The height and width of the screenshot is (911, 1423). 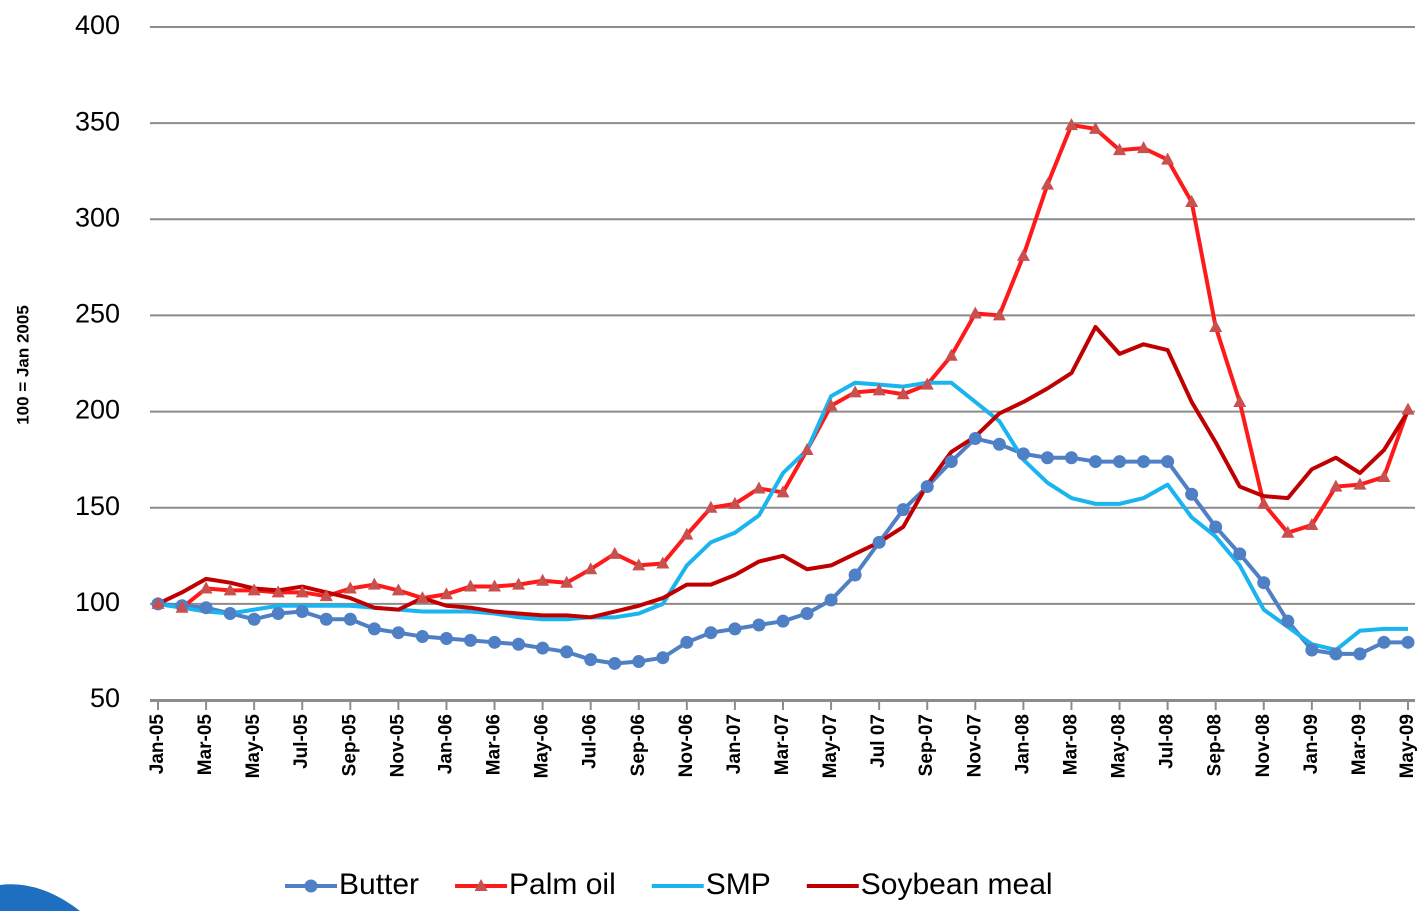 What do you see at coordinates (1215, 745) in the screenshot?
I see `x-tick-label: Sep-08` at bounding box center [1215, 745].